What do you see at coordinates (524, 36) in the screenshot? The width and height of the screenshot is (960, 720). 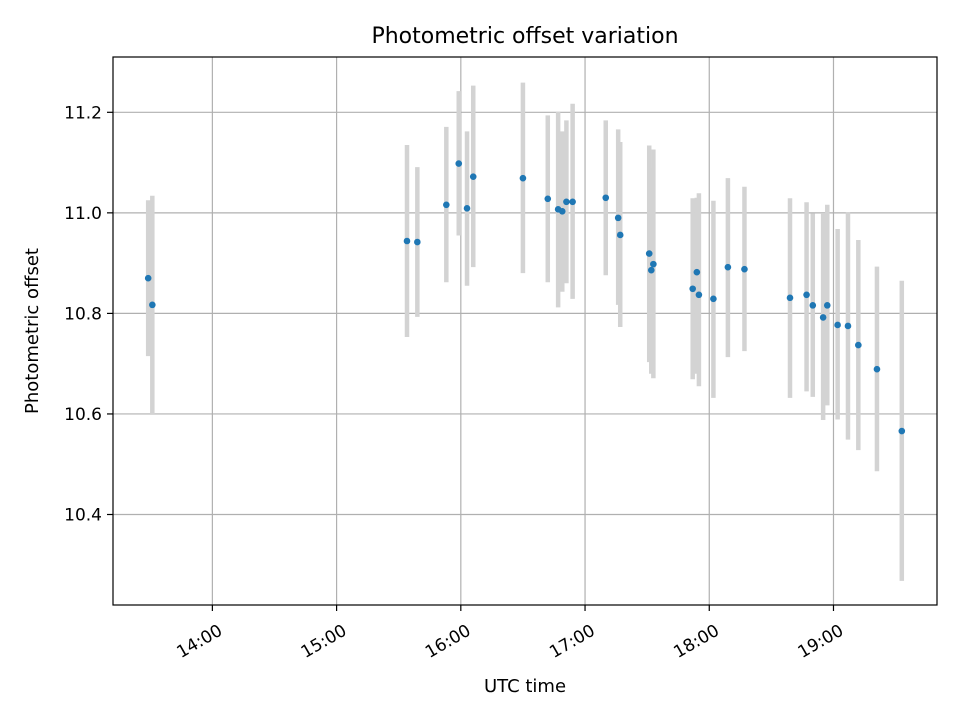 I see `chart-title: Photometric offset variation` at bounding box center [524, 36].